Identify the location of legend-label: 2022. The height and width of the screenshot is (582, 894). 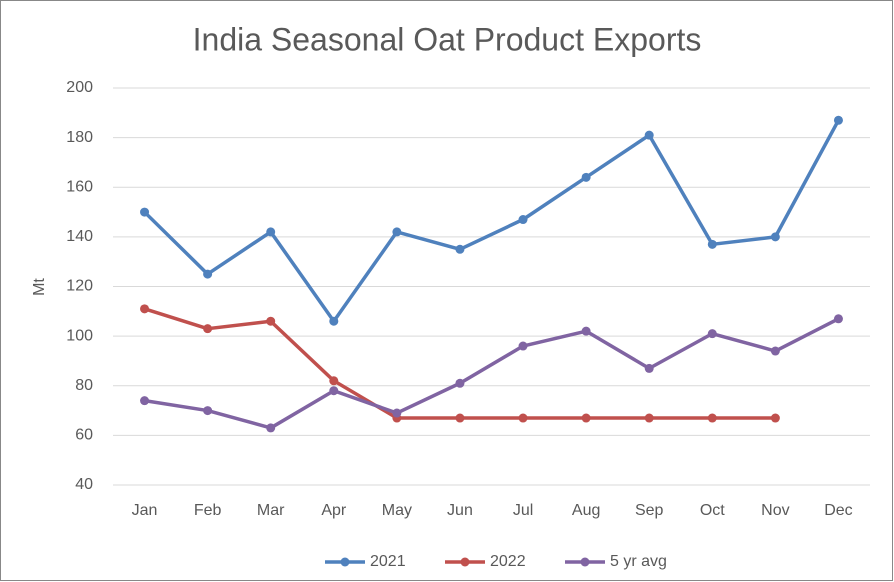
(508, 561).